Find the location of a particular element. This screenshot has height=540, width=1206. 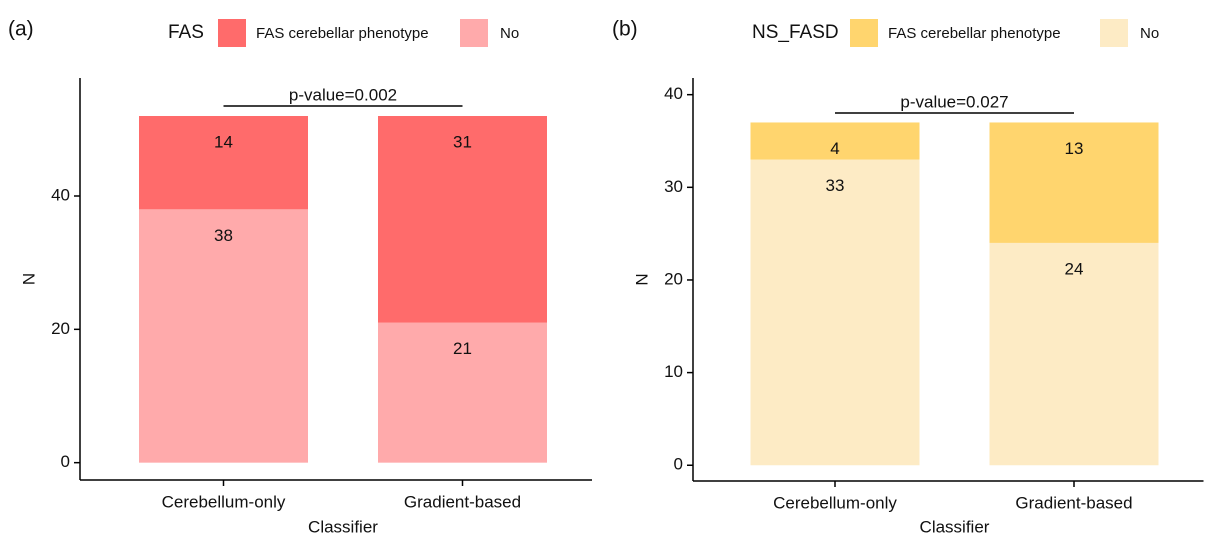

value-label: 14 is located at coordinates (223, 141).